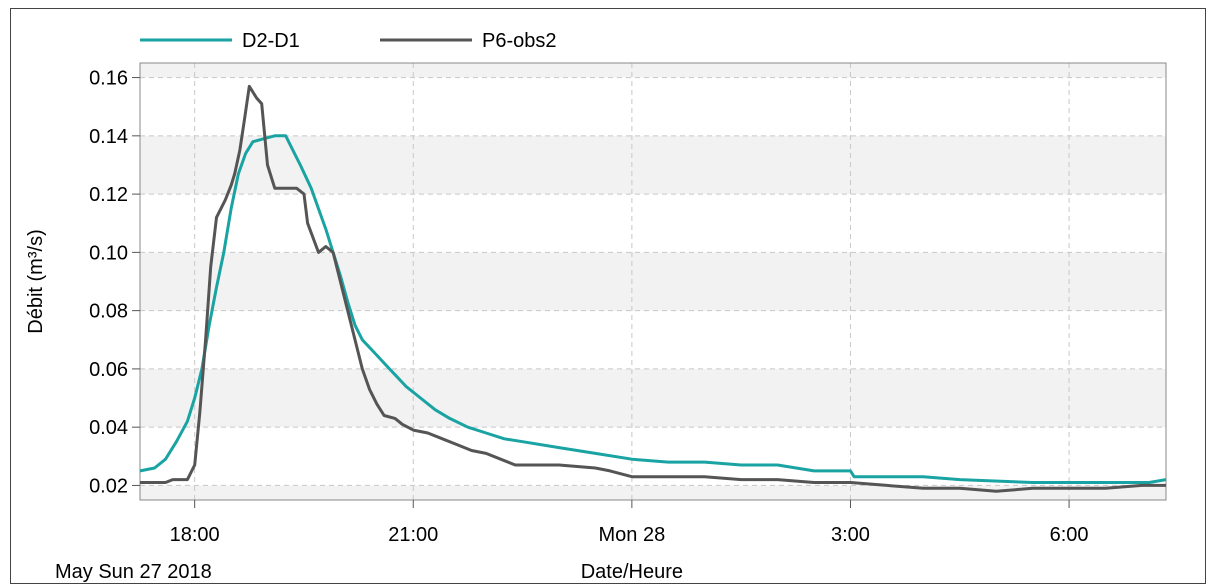  What do you see at coordinates (108, 312) in the screenshot?
I see `y-tick-label: 0.08` at bounding box center [108, 312].